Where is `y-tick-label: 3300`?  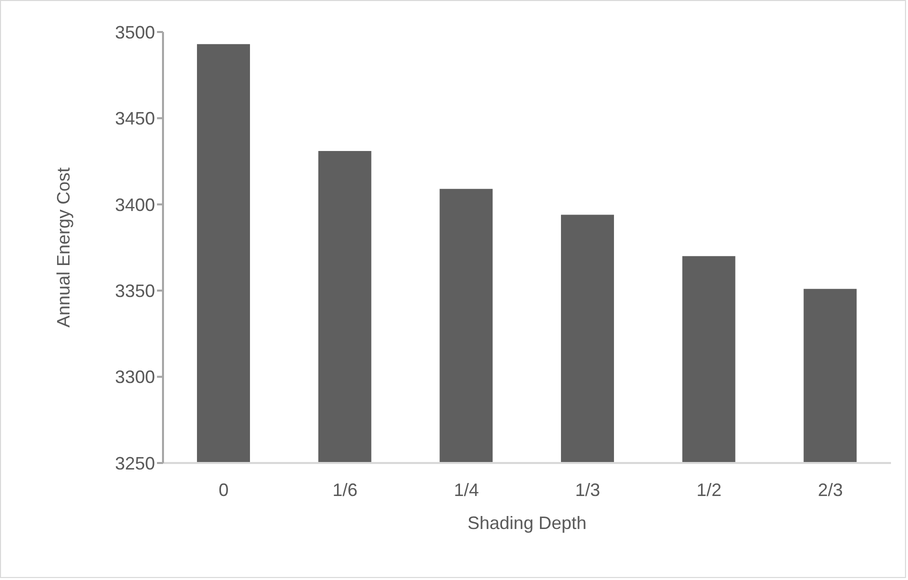
y-tick-label: 3300 is located at coordinates (134, 377).